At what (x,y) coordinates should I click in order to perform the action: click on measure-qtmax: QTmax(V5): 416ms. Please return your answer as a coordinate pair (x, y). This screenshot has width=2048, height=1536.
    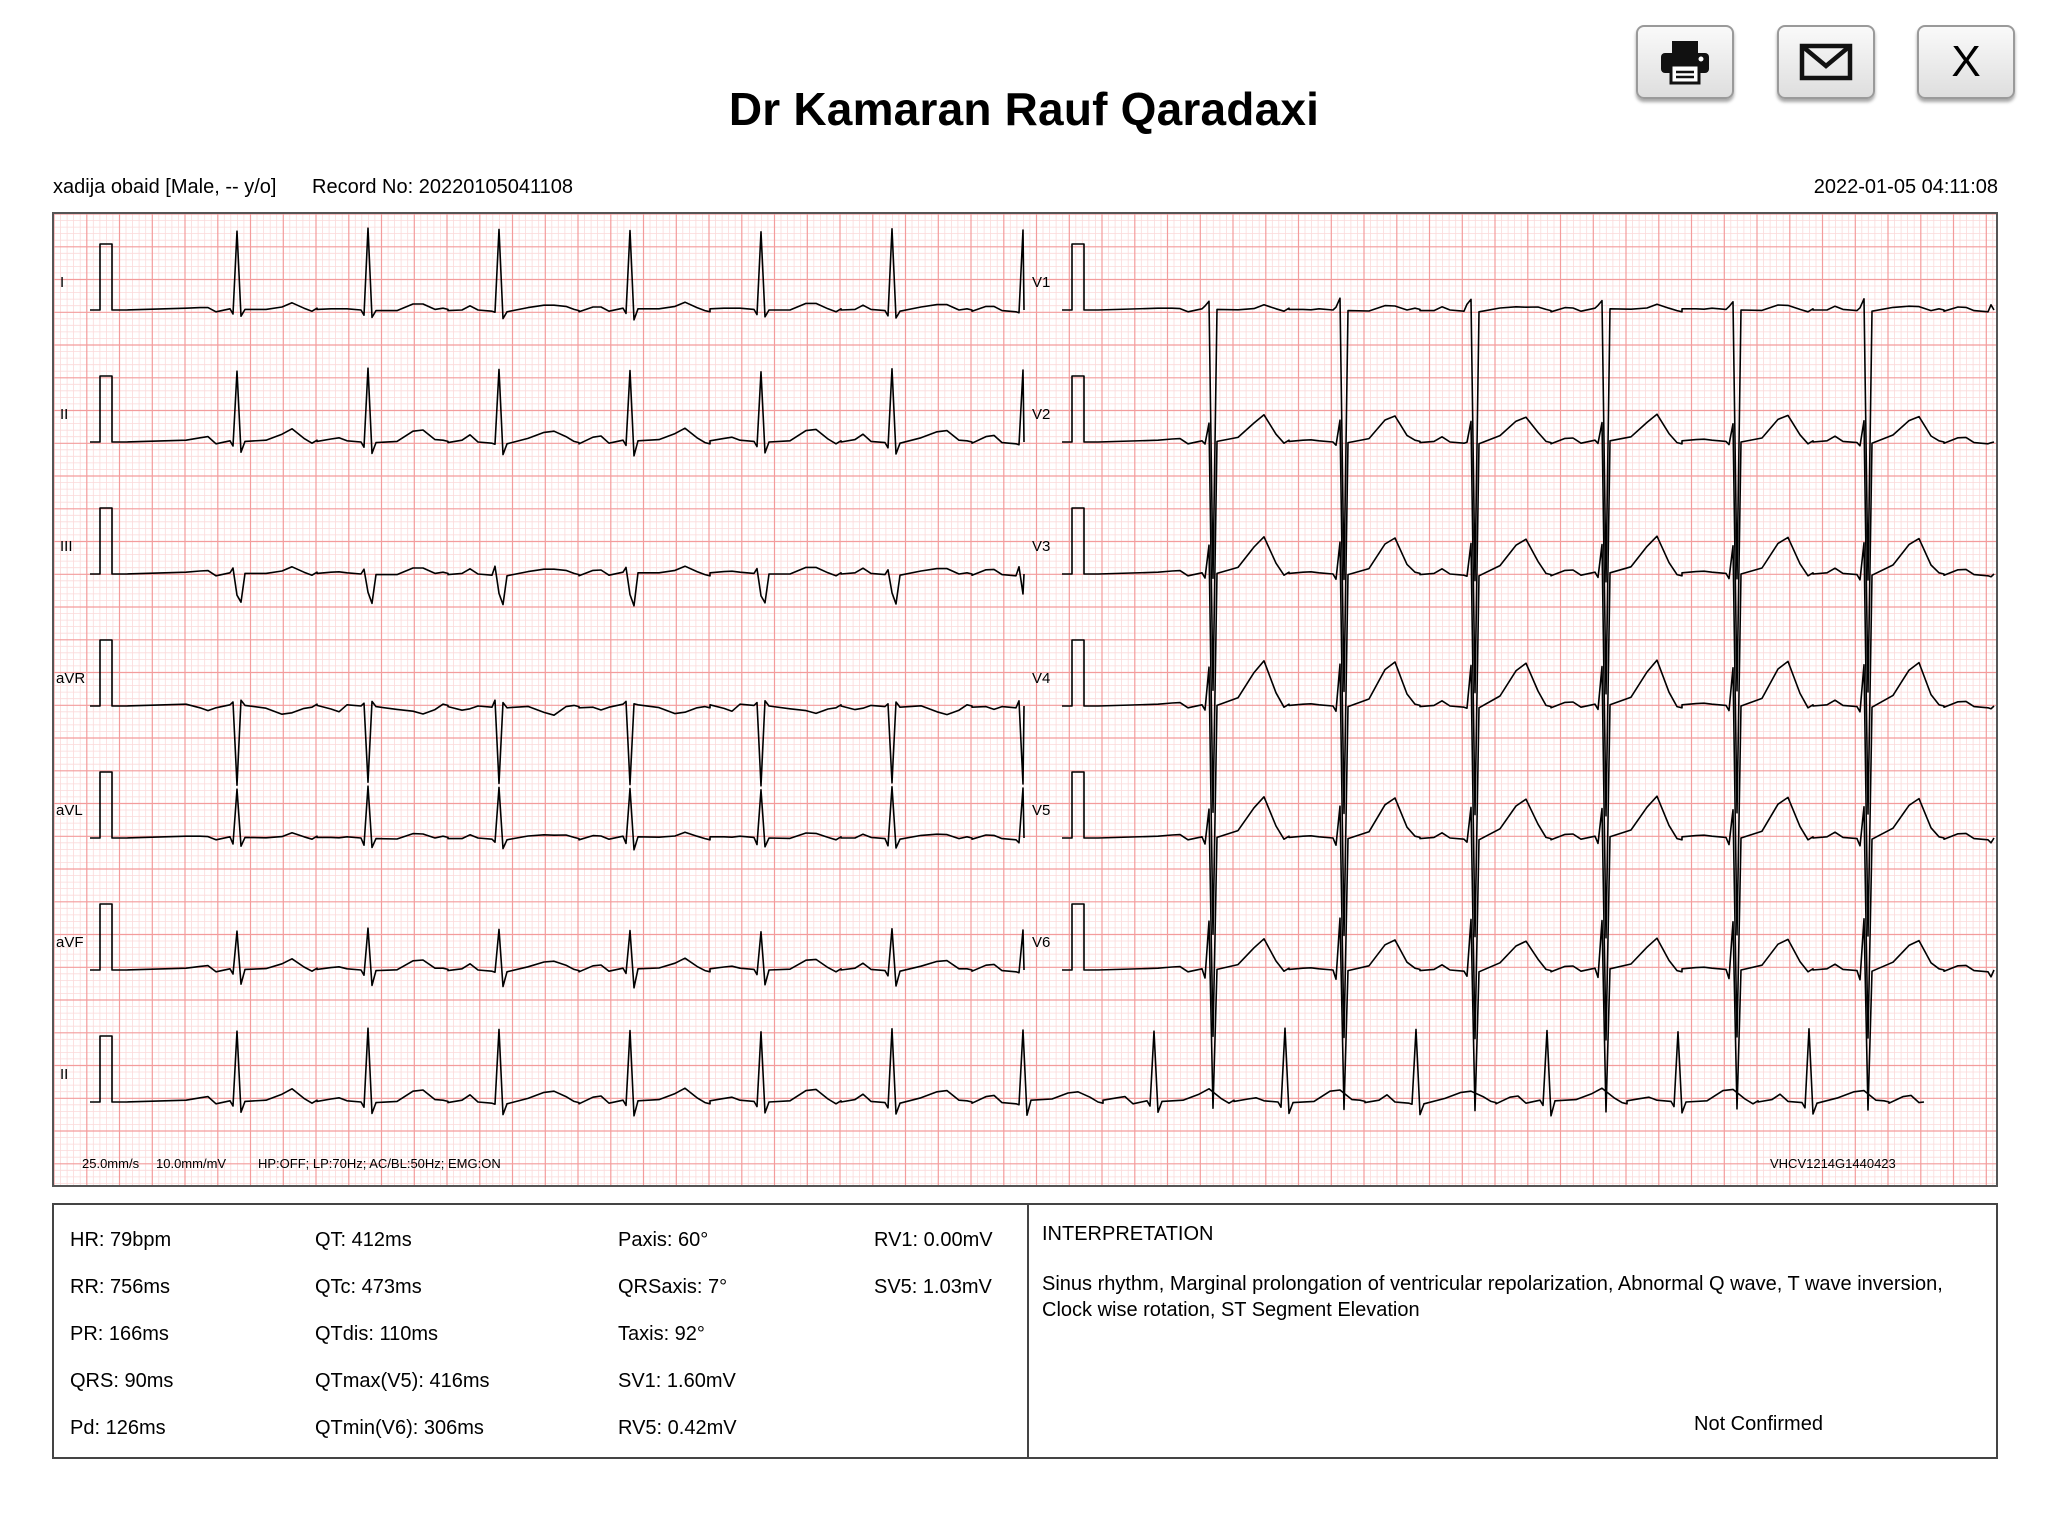
    Looking at the image, I should click on (402, 1381).